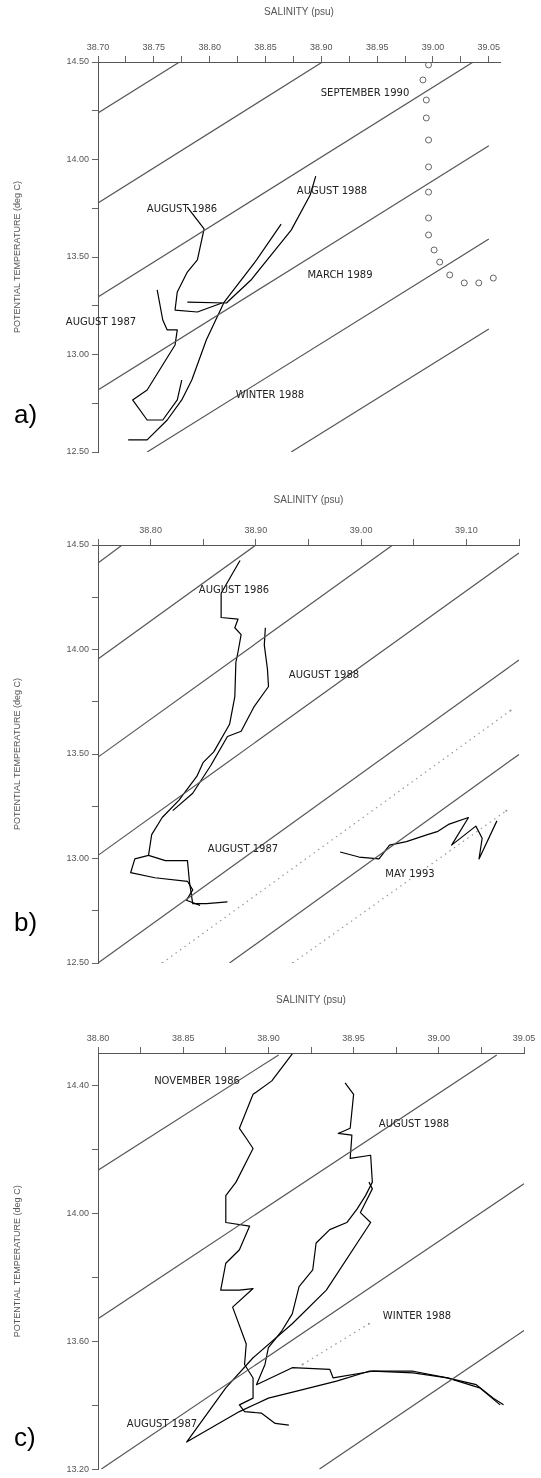 This screenshot has width=541, height=1478. Describe the element at coordinates (26, 922) in the screenshot. I see `text: b)` at that location.